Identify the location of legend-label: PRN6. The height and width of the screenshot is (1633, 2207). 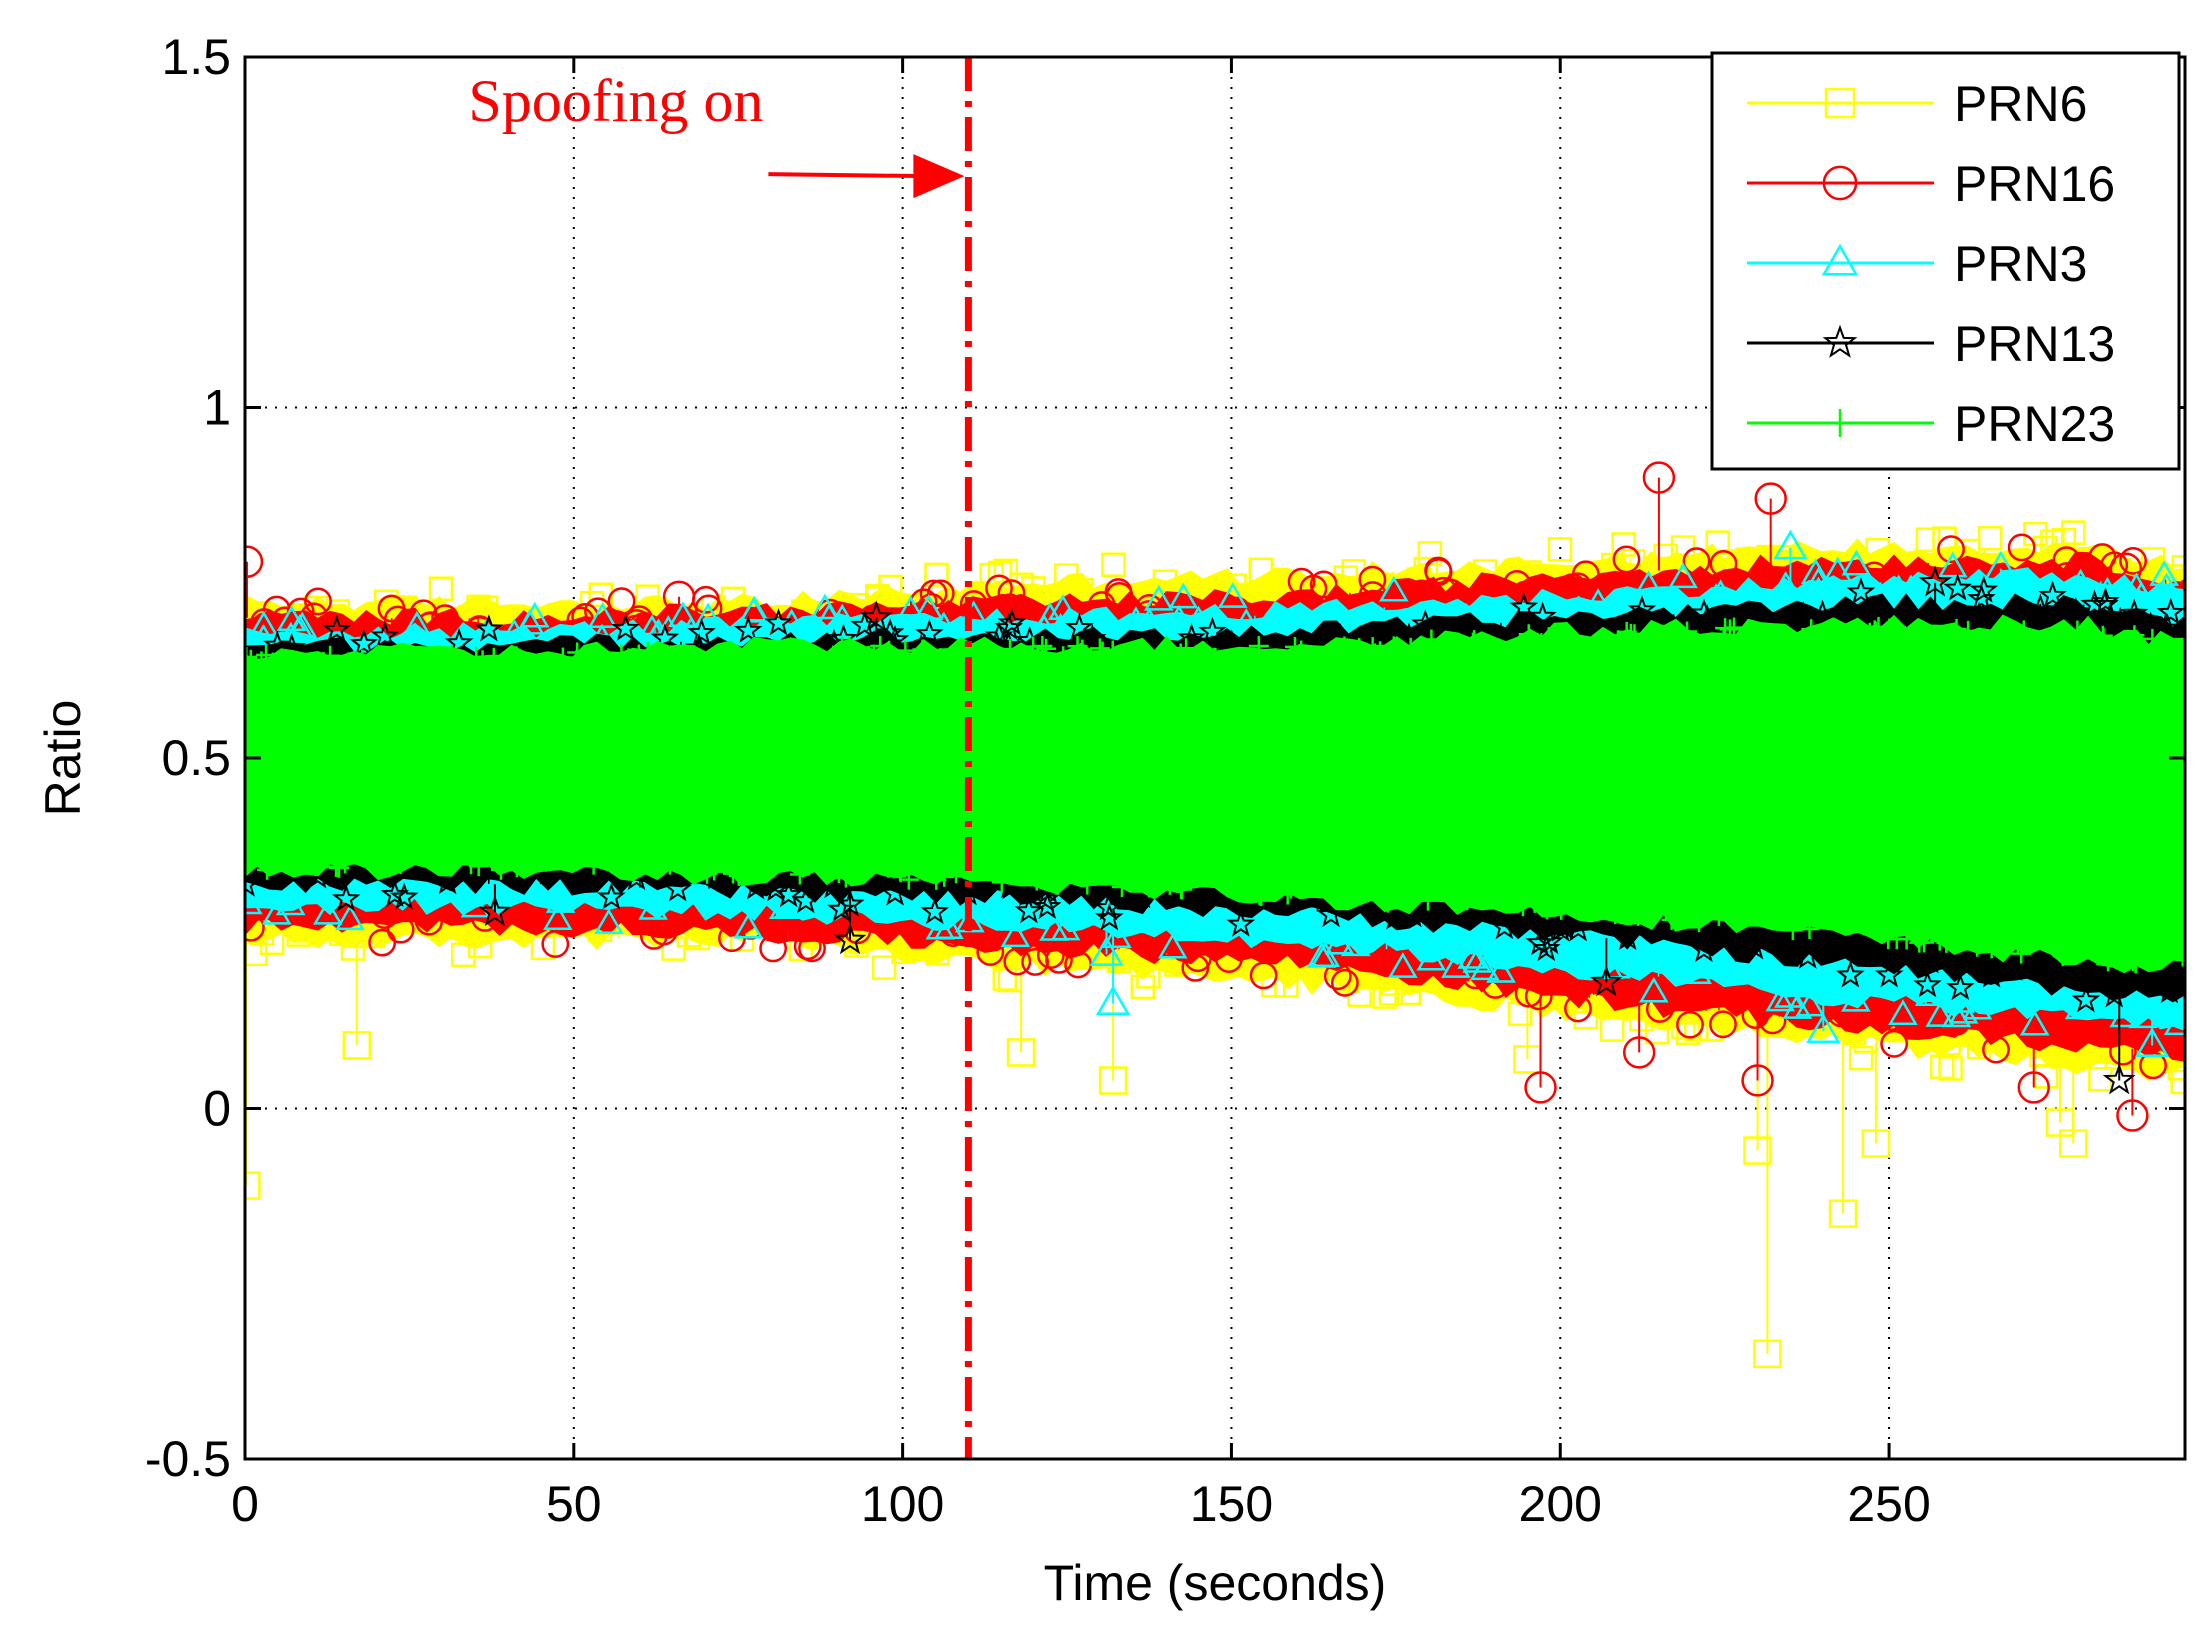
(2020, 104).